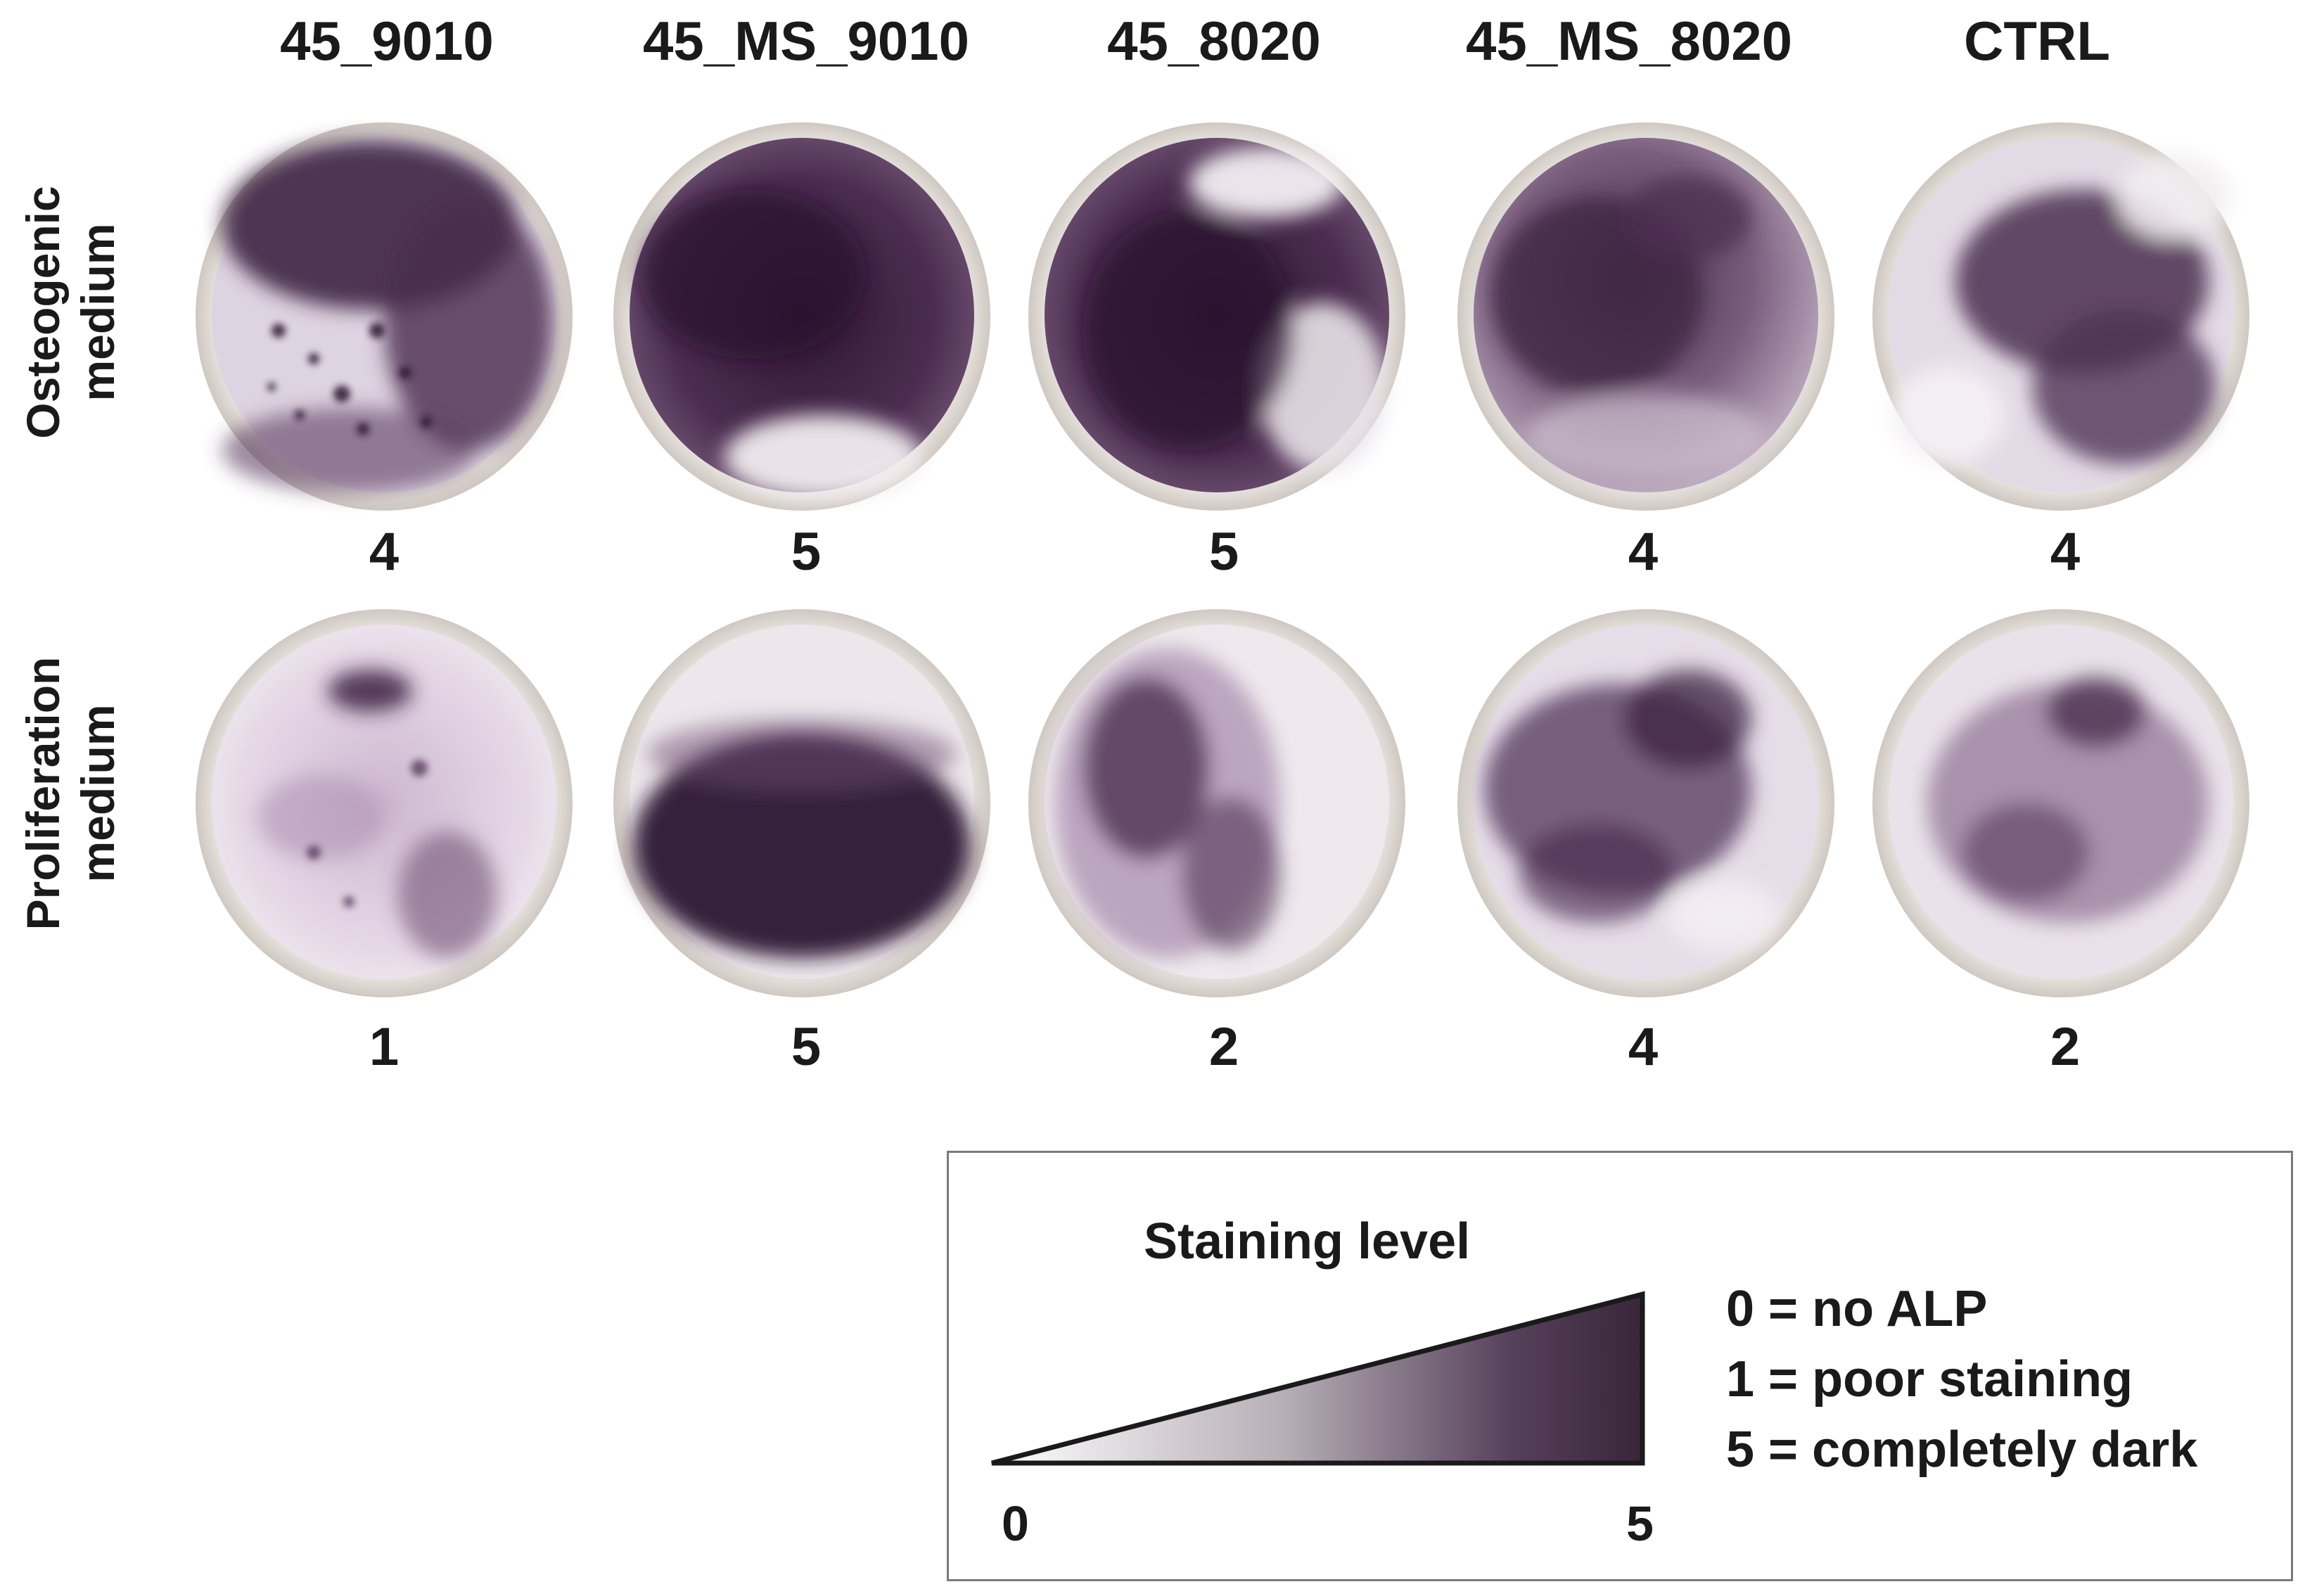 The width and height of the screenshot is (2305, 1596). What do you see at coordinates (1307, 1241) in the screenshot?
I see `legend-title: Staining level` at bounding box center [1307, 1241].